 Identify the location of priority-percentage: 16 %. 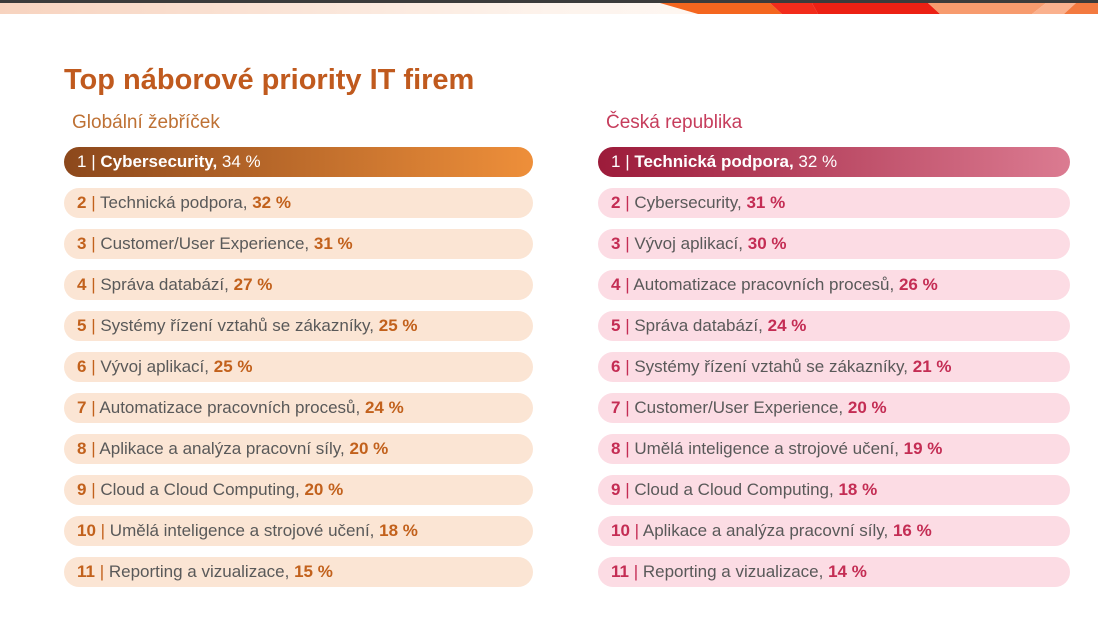
(912, 530).